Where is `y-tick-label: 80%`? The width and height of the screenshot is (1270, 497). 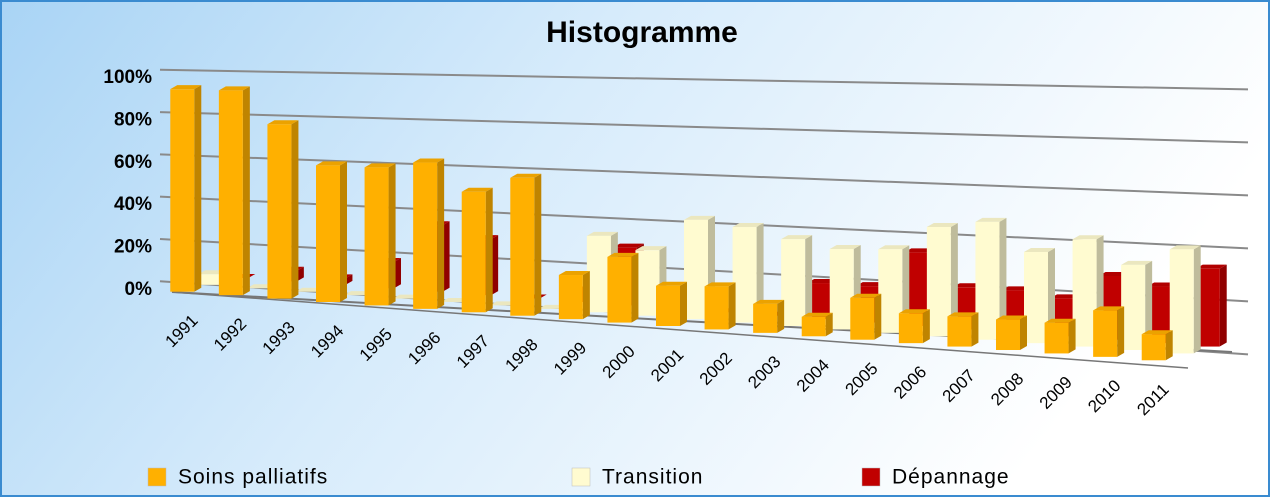 y-tick-label: 80% is located at coordinates (133, 119).